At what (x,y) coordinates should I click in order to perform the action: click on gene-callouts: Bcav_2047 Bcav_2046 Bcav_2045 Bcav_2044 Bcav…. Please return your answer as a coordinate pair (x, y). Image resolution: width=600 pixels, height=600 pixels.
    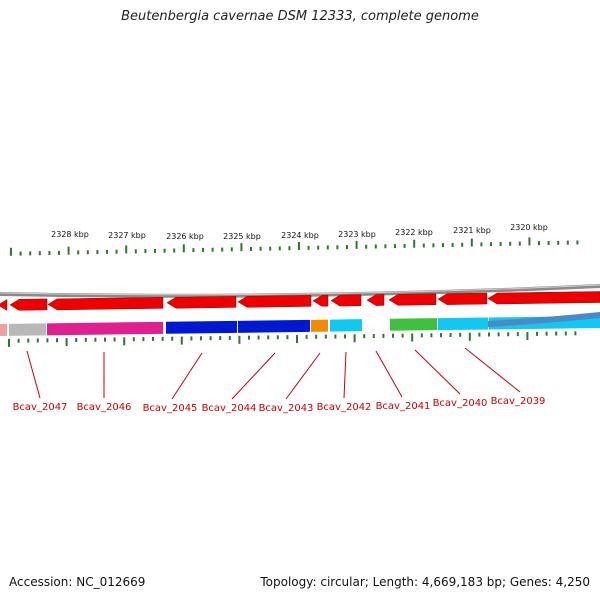
    Looking at the image, I should click on (279, 380).